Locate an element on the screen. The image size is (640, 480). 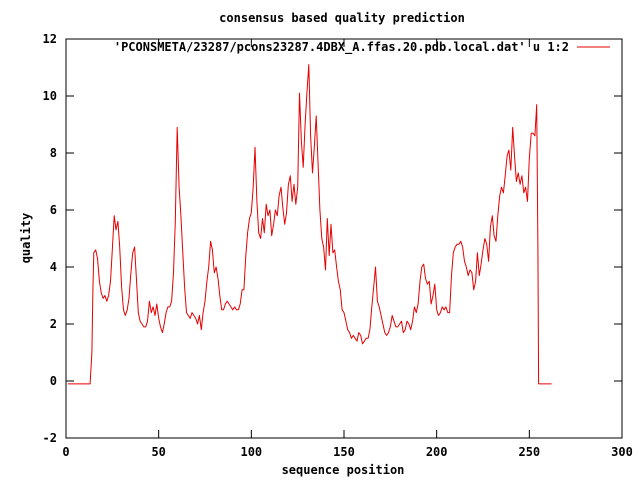
x-tick-label: 150 is located at coordinates (344, 452).